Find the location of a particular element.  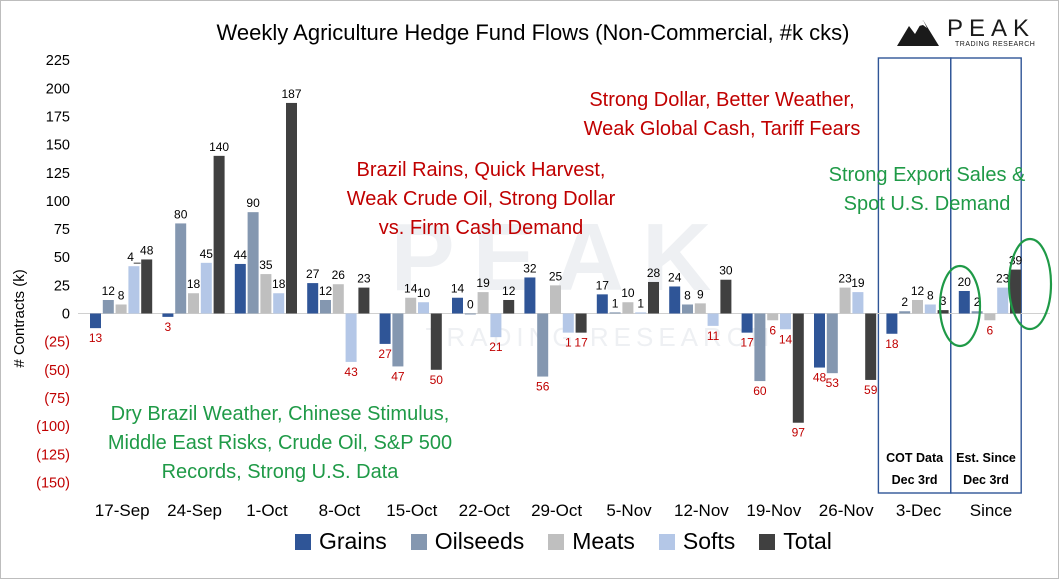

legend-label: Softs is located at coordinates (709, 541).